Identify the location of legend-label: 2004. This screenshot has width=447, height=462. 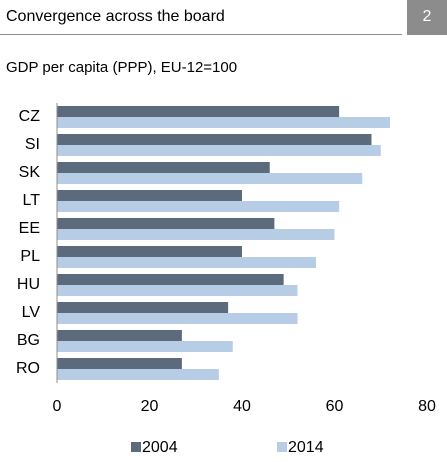
(160, 447).